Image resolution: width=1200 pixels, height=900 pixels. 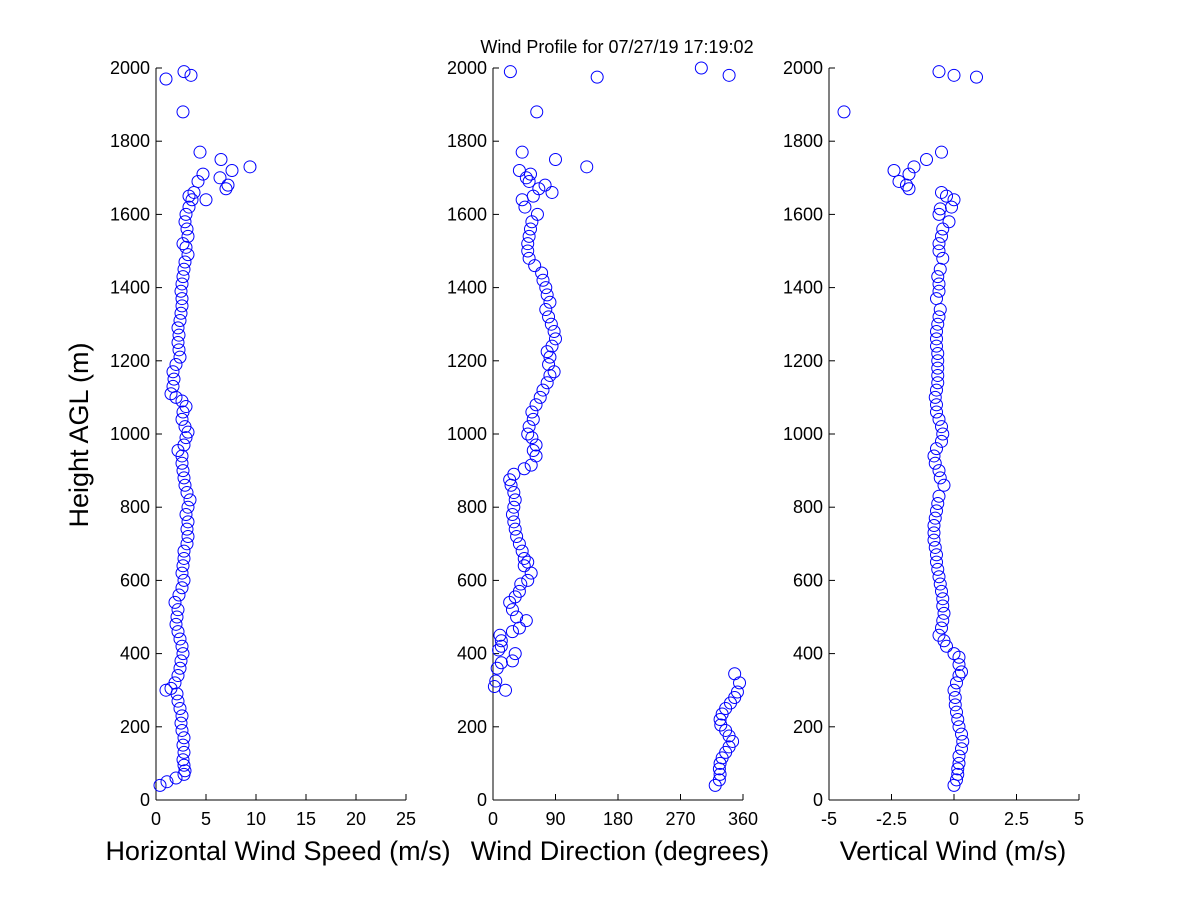 What do you see at coordinates (135, 507) in the screenshot?
I see `speed-y-tick-label: 800` at bounding box center [135, 507].